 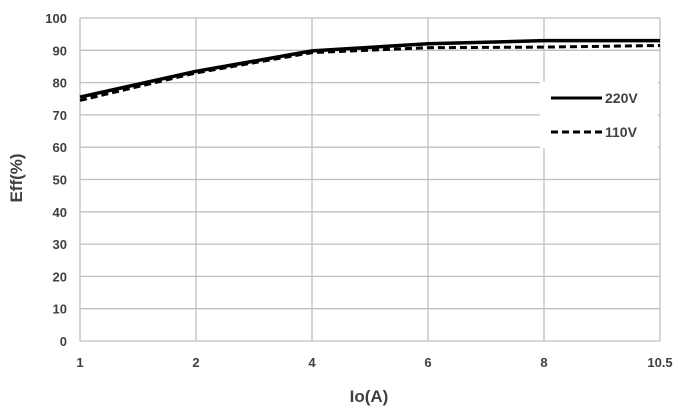 I want to click on y-tick-label: 60, so click(x=60, y=147).